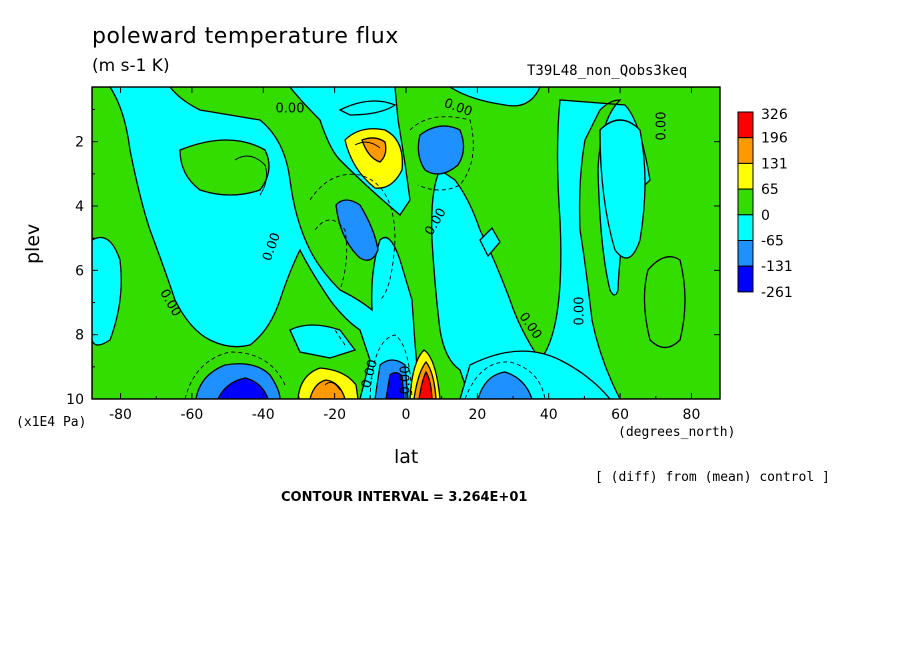 Image resolution: width=904 pixels, height=654 pixels. What do you see at coordinates (774, 139) in the screenshot?
I see `colorbar-label: 196` at bounding box center [774, 139].